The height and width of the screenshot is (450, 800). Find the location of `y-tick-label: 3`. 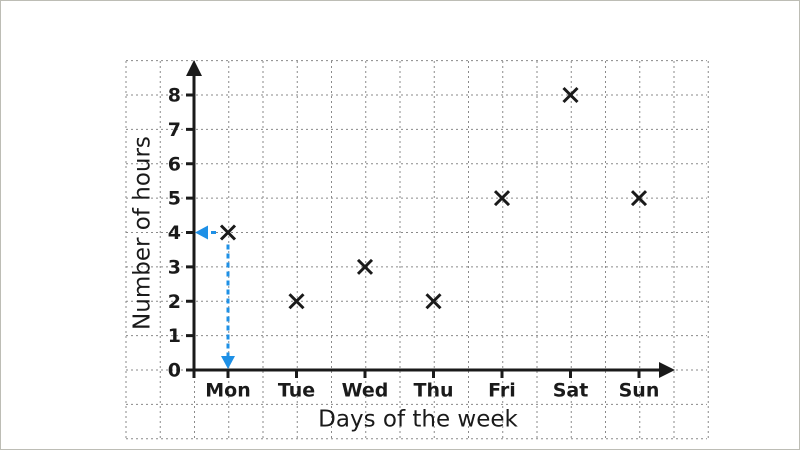

y-tick-label: 3 is located at coordinates (174, 267).